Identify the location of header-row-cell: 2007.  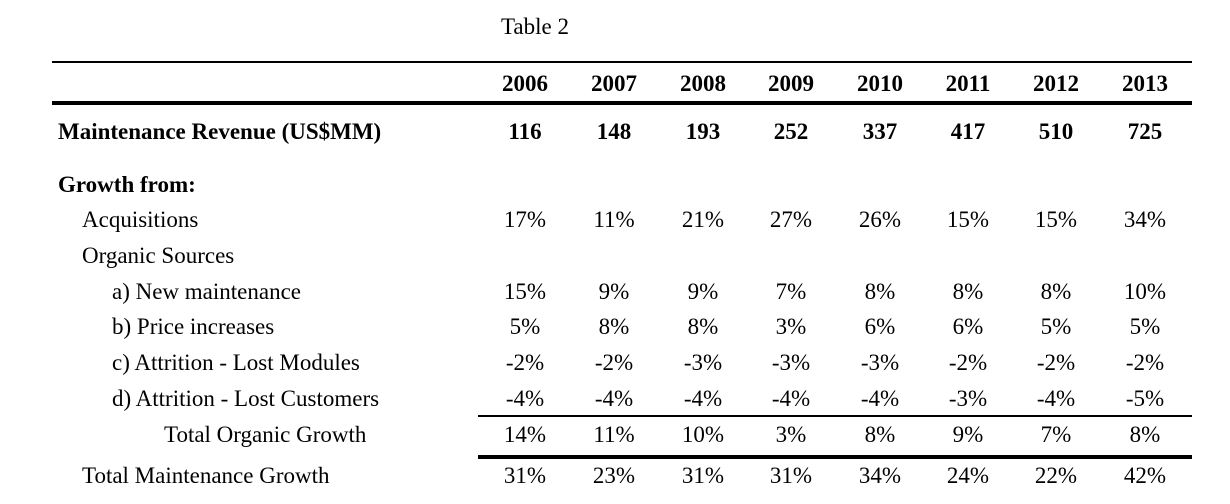
(614, 83).